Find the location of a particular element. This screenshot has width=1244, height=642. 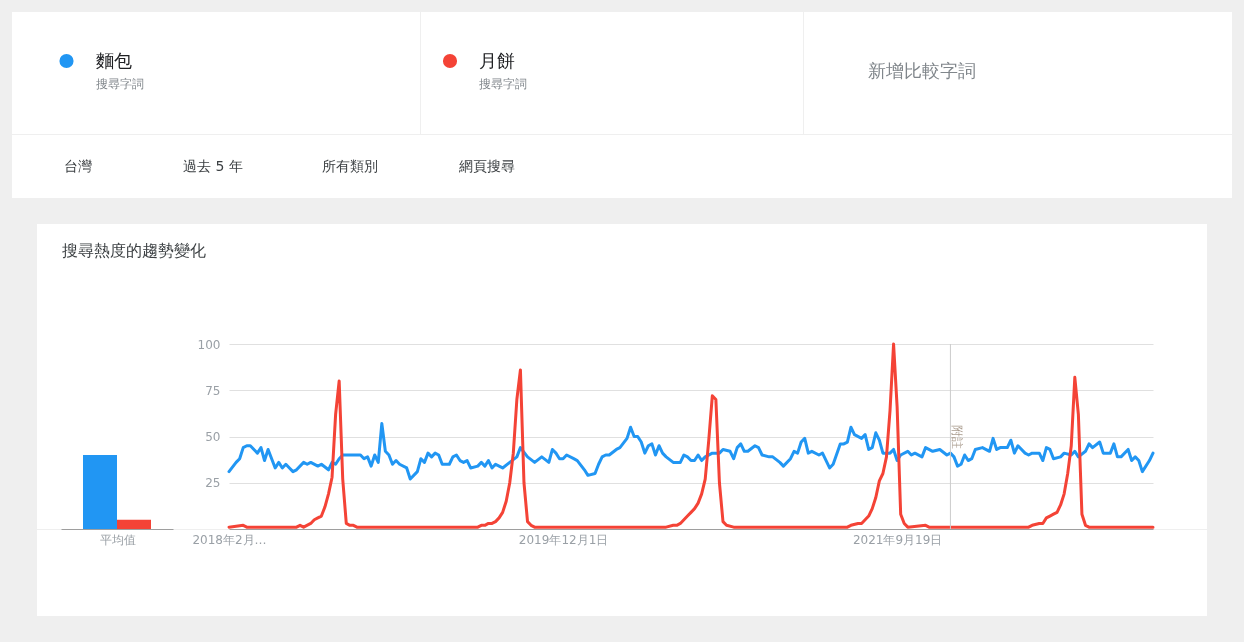

y-tick-label: 25 is located at coordinates (213, 483).